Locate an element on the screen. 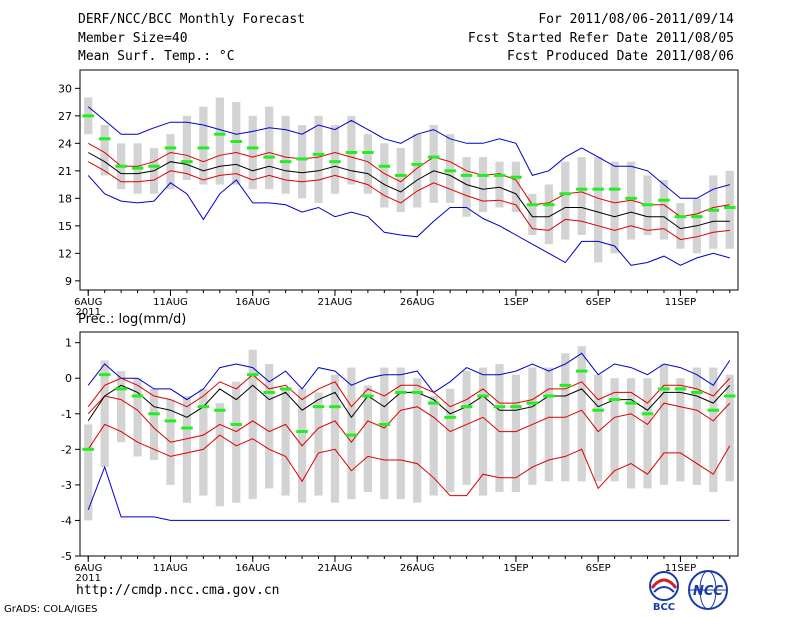  temp-y-tick-label: 15 is located at coordinates (65, 226).